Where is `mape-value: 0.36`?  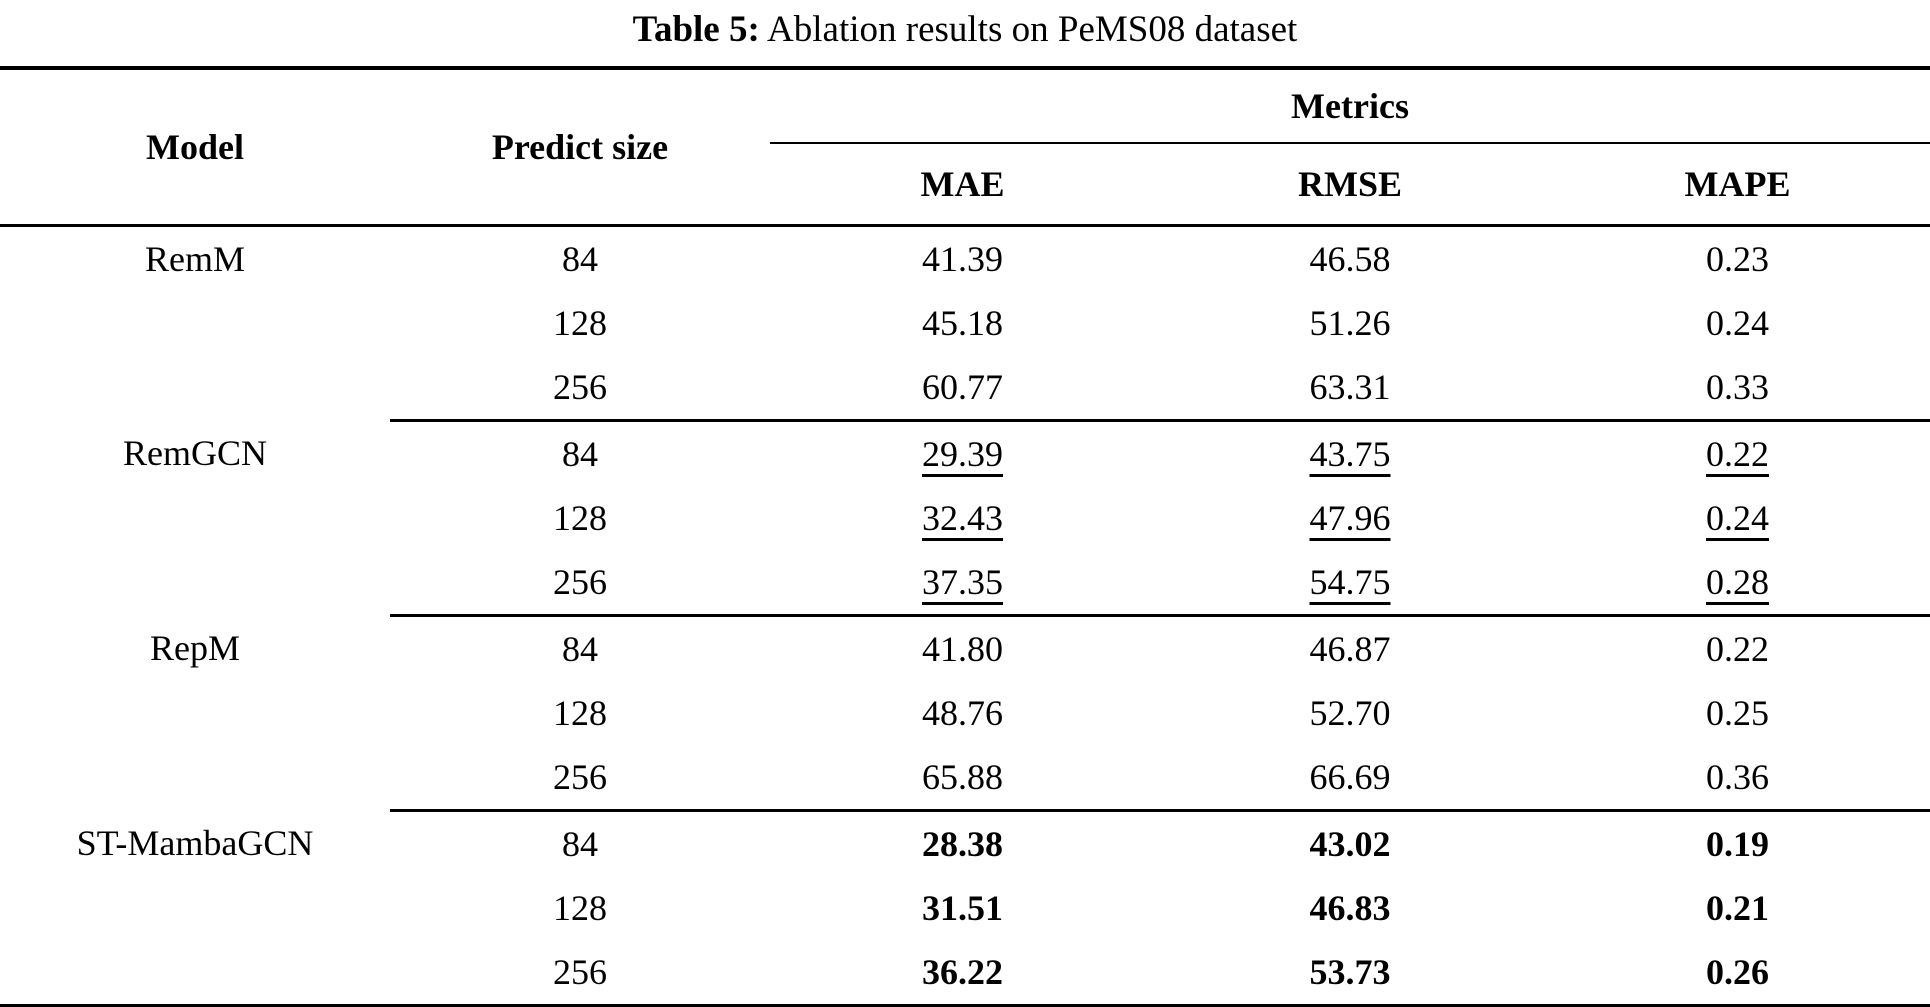
mape-value: 0.36 is located at coordinates (1738, 777).